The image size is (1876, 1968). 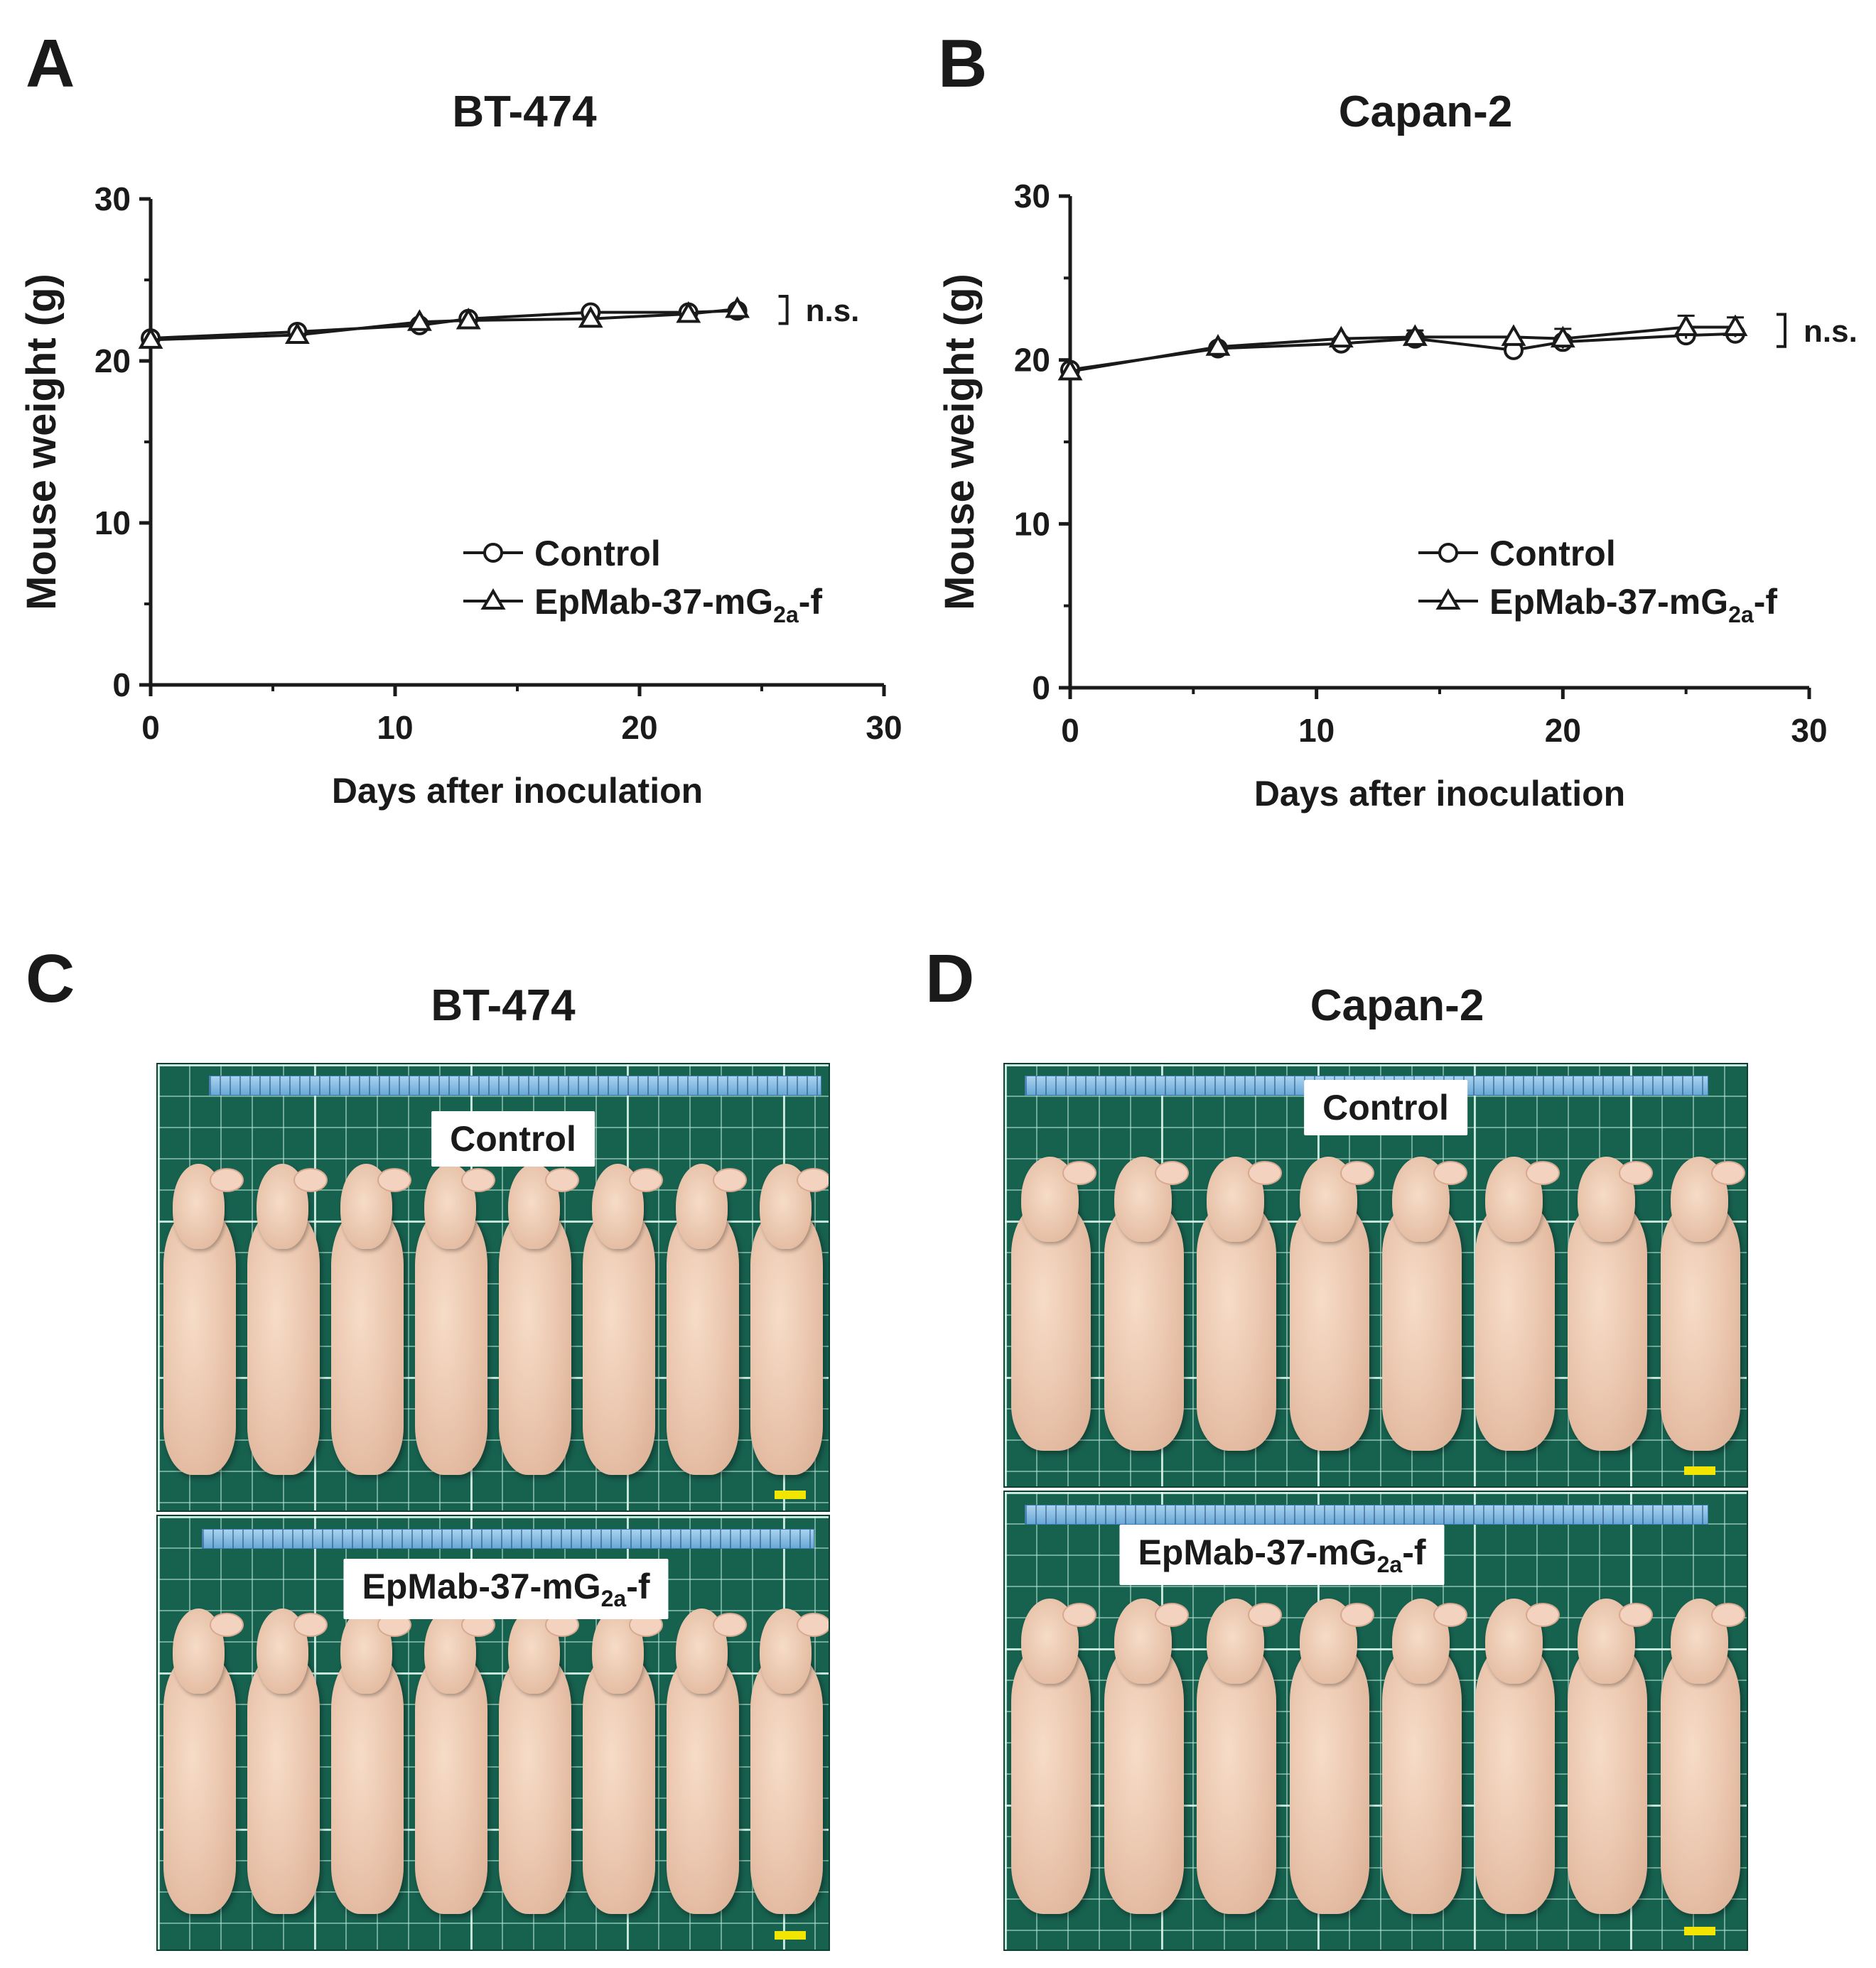 What do you see at coordinates (41, 442) in the screenshot?
I see `y-axis-label: Mouse weight (g)` at bounding box center [41, 442].